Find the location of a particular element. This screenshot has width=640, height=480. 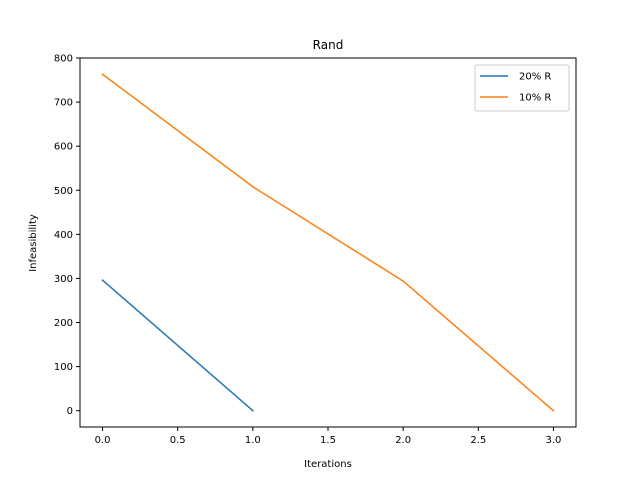

x-axis-label: Iterations is located at coordinates (328, 464).